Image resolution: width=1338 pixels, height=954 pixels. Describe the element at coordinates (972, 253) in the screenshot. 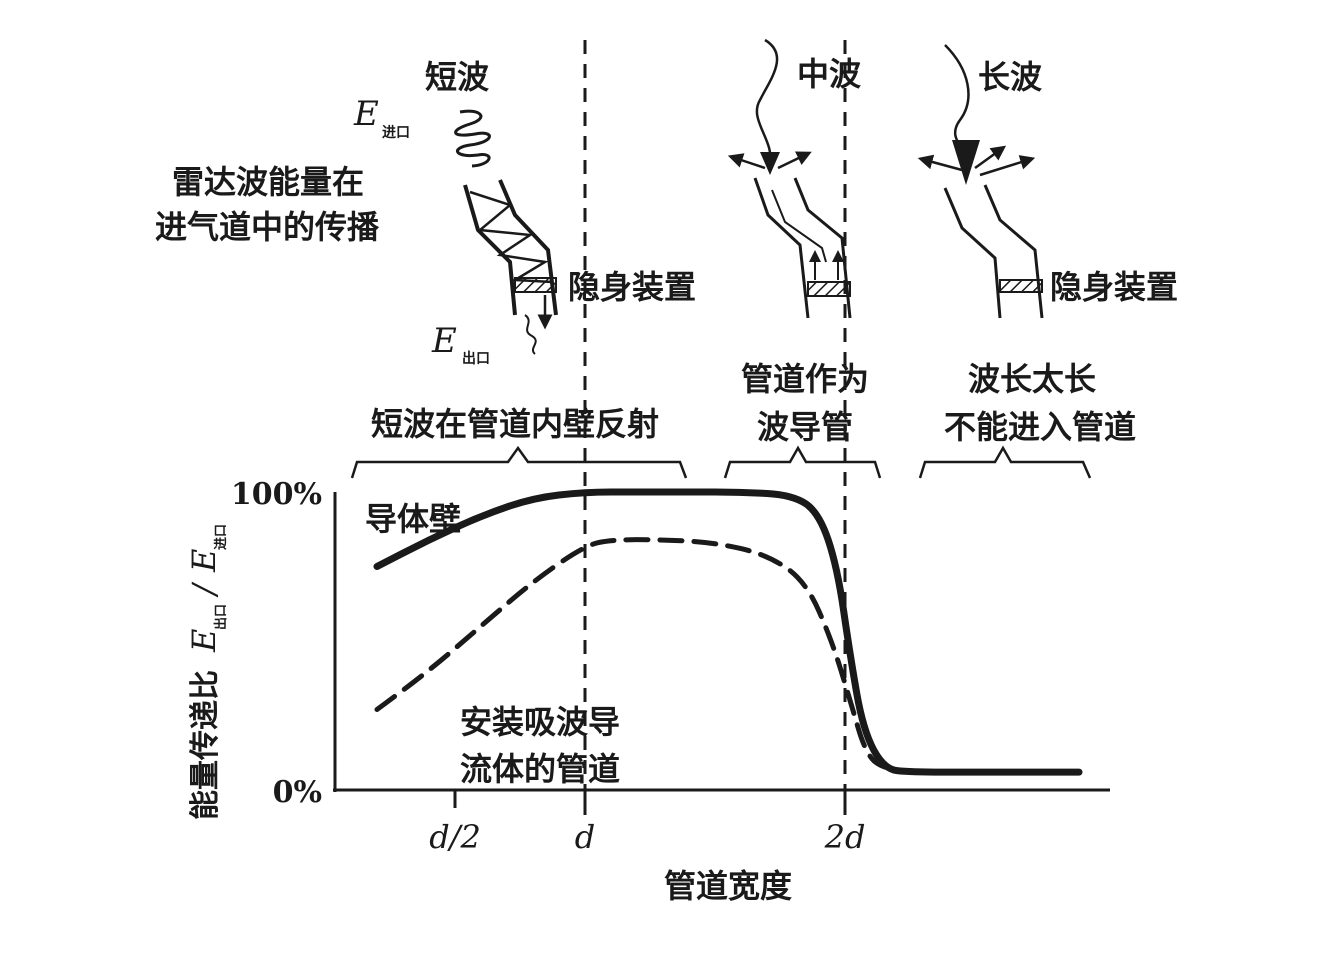

I see `long-wave-duct-left-wall` at that location.